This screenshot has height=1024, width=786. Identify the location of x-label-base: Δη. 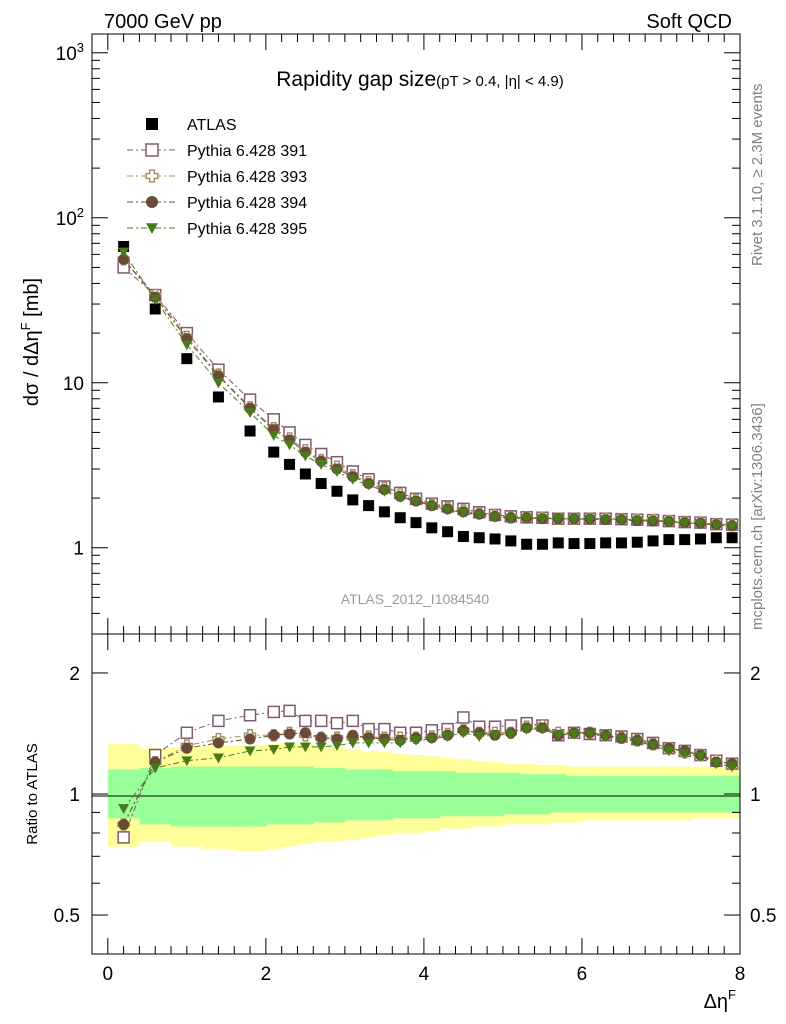
(716, 1002).